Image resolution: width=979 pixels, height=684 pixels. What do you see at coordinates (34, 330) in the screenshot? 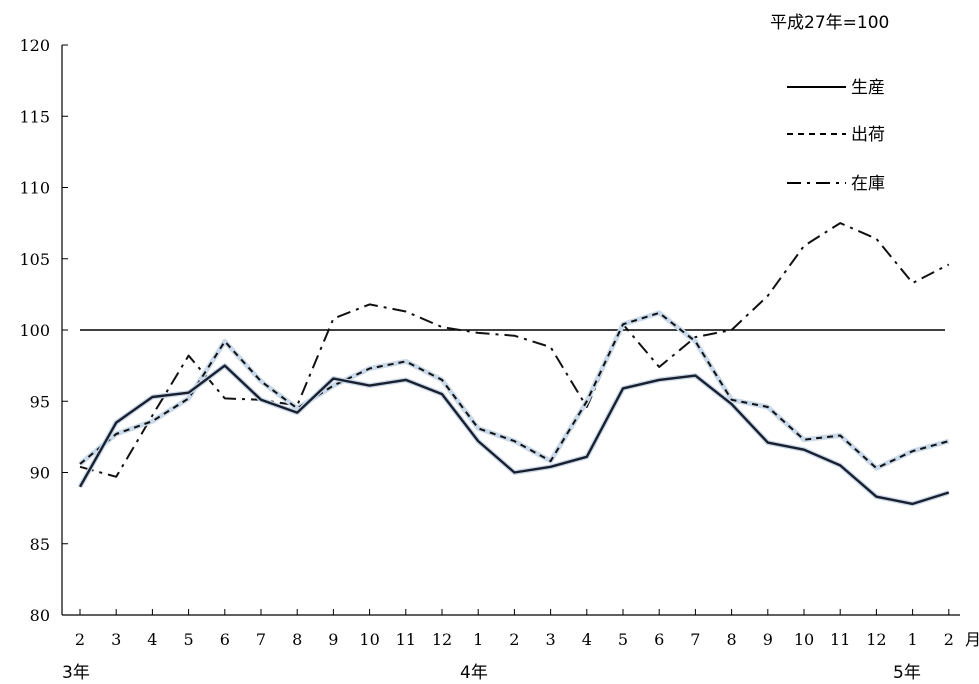
I see `y-tick-label: 100` at bounding box center [34, 330].